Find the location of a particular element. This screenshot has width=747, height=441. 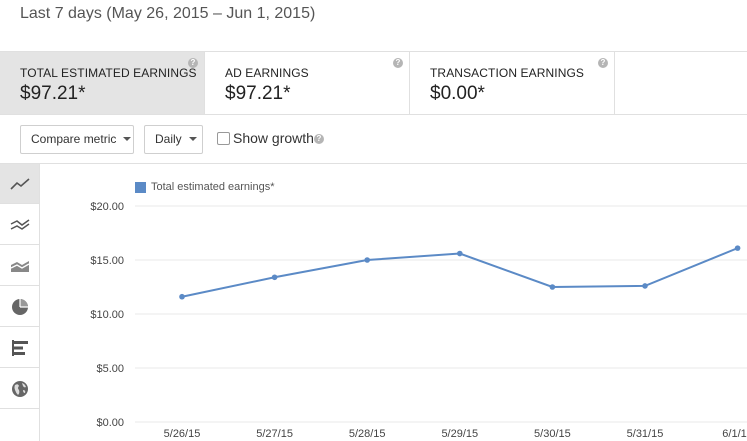

bar-chart-button is located at coordinates (19, 348).